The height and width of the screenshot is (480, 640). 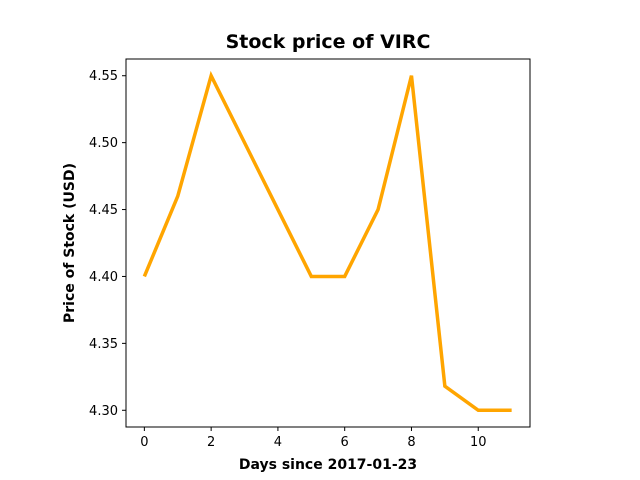 I want to click on x-tick-label: 4, so click(x=278, y=442).